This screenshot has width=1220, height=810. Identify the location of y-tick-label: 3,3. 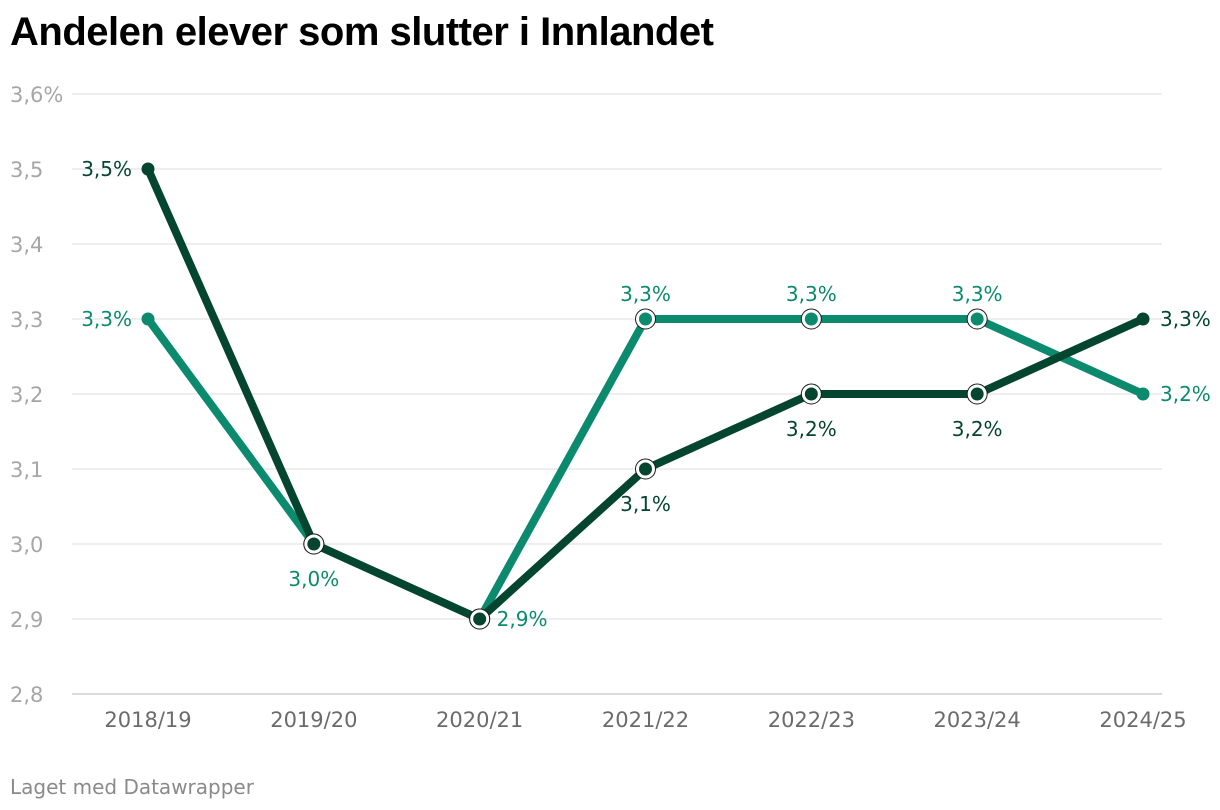
(26, 320).